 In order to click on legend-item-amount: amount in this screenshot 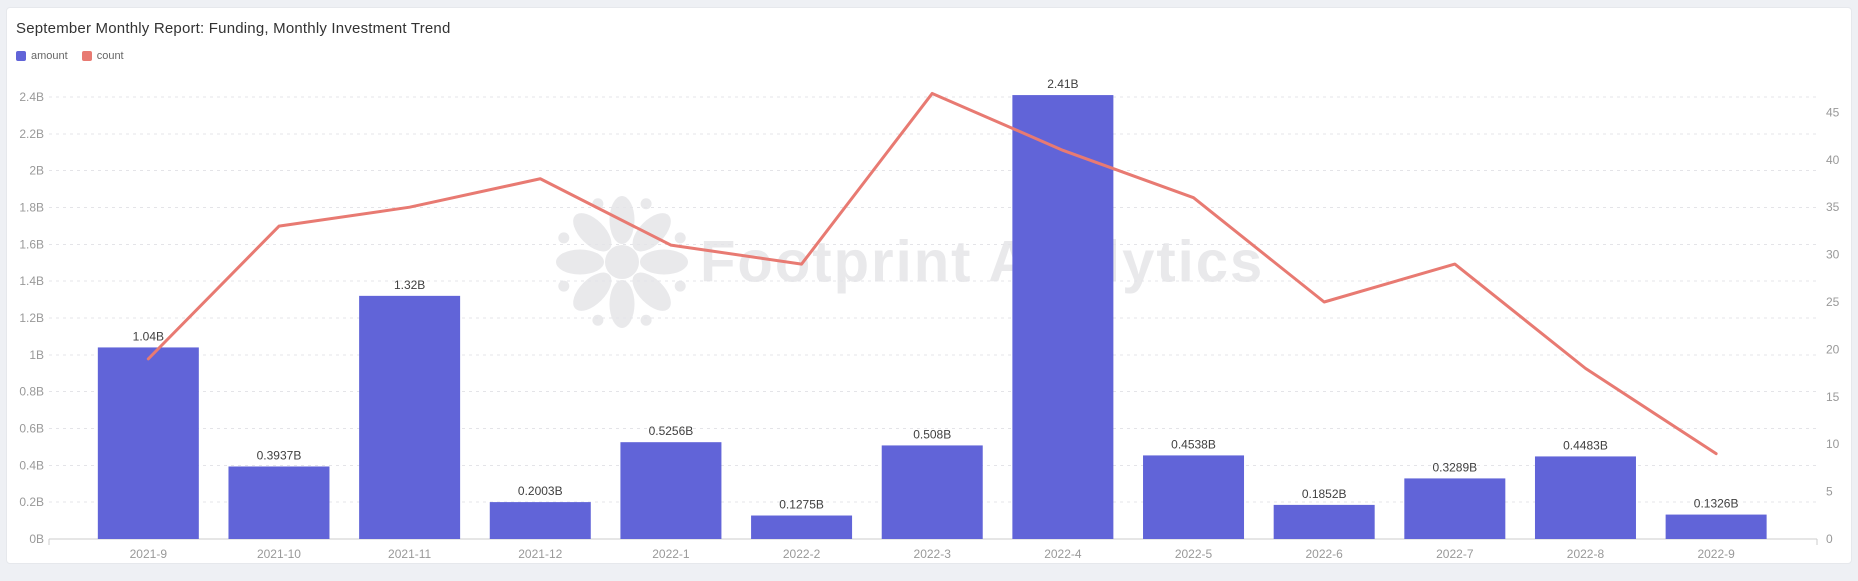, I will do `click(42, 56)`.